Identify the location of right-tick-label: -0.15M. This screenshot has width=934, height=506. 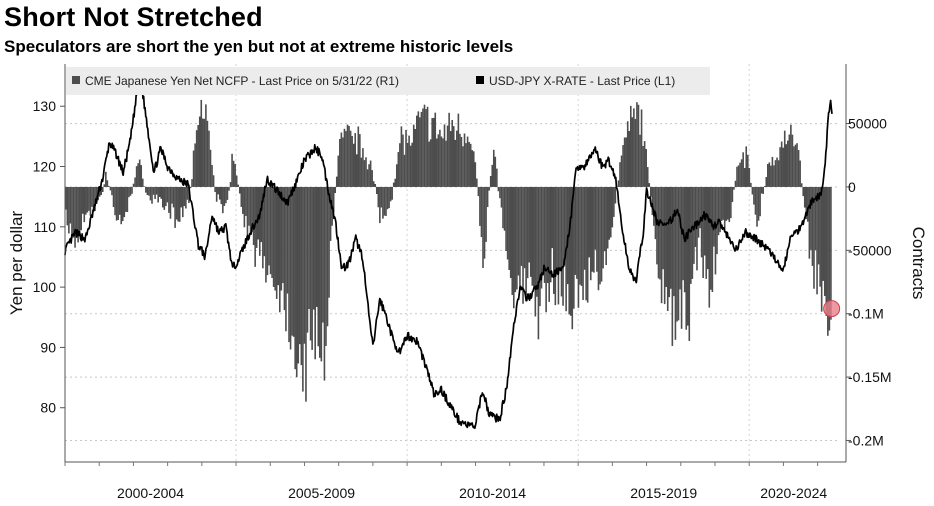
(870, 377).